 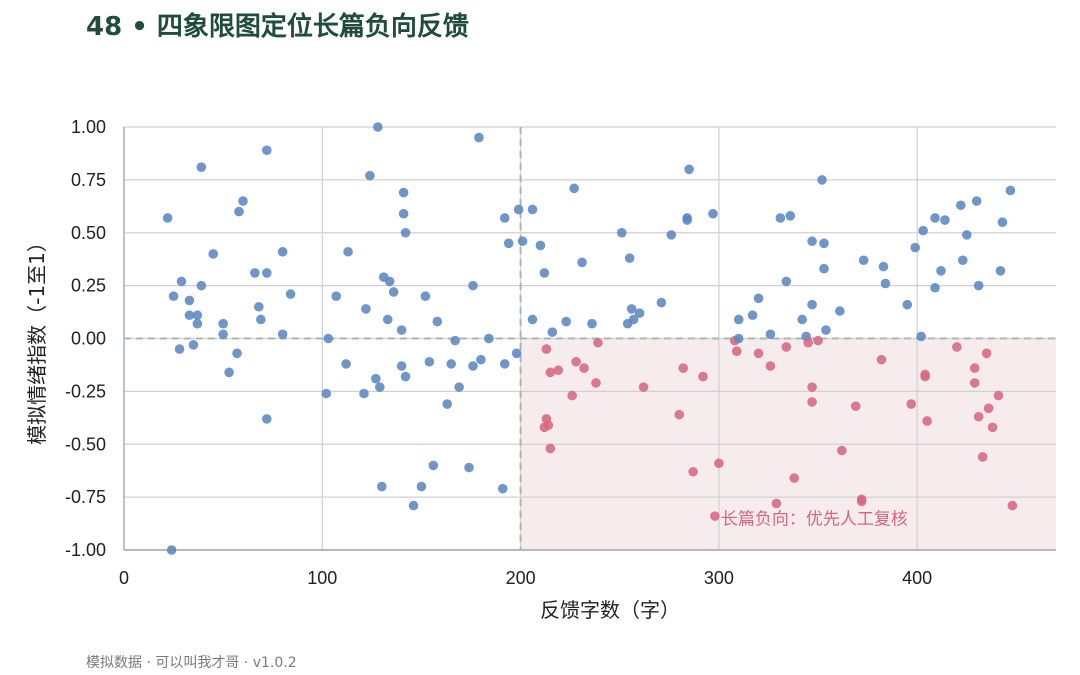 I want to click on x-tick-label: 0, so click(x=124, y=578).